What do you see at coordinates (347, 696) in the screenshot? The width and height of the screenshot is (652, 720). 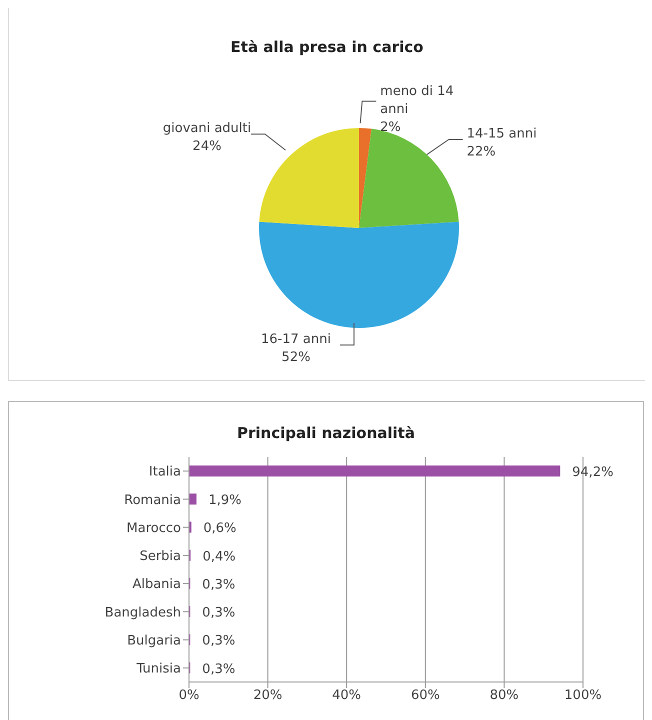 I see `x-tick-label: 40%` at bounding box center [347, 696].